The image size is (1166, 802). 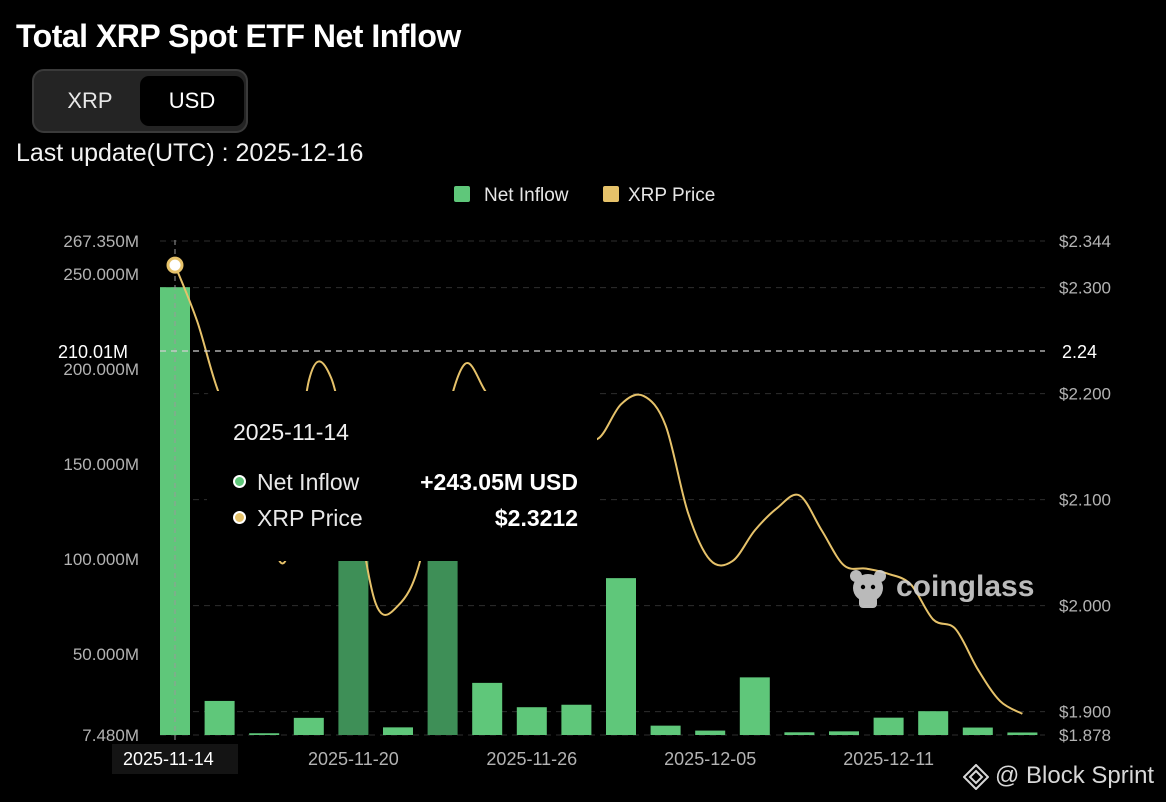 What do you see at coordinates (405, 484) in the screenshot?
I see `tooltip-row-net-inflow: Net Inflow +243.05M USD` at bounding box center [405, 484].